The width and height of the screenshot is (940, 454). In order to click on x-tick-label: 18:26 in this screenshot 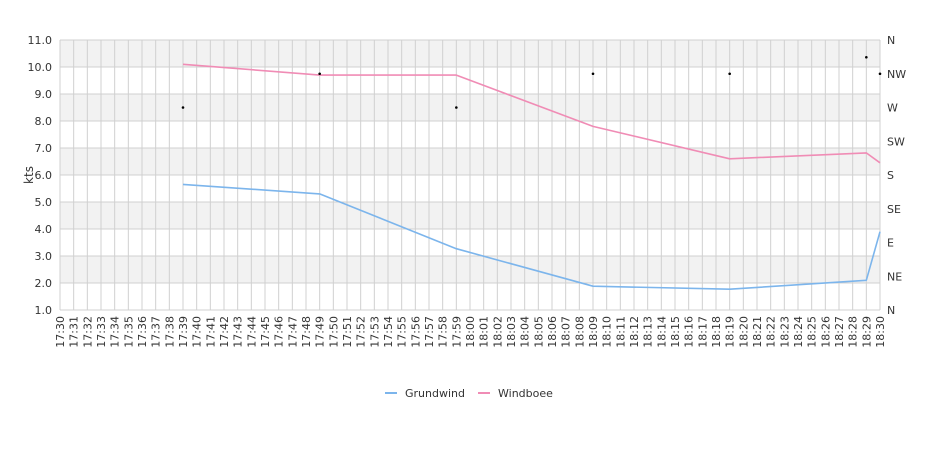, I will do `click(825, 332)`.